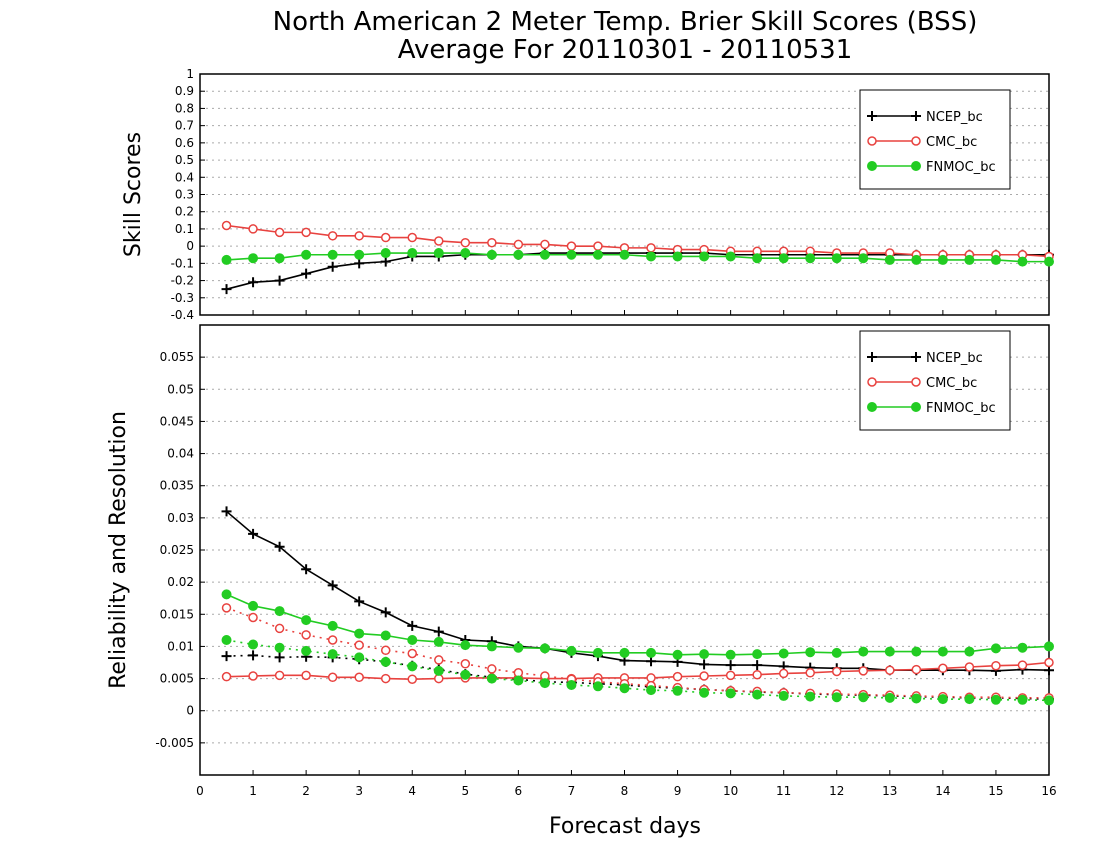 The image size is (1100, 850). Describe the element at coordinates (625, 50) in the screenshot. I see `chart-title-line-2: Average For 20110301 - 20110531` at that location.